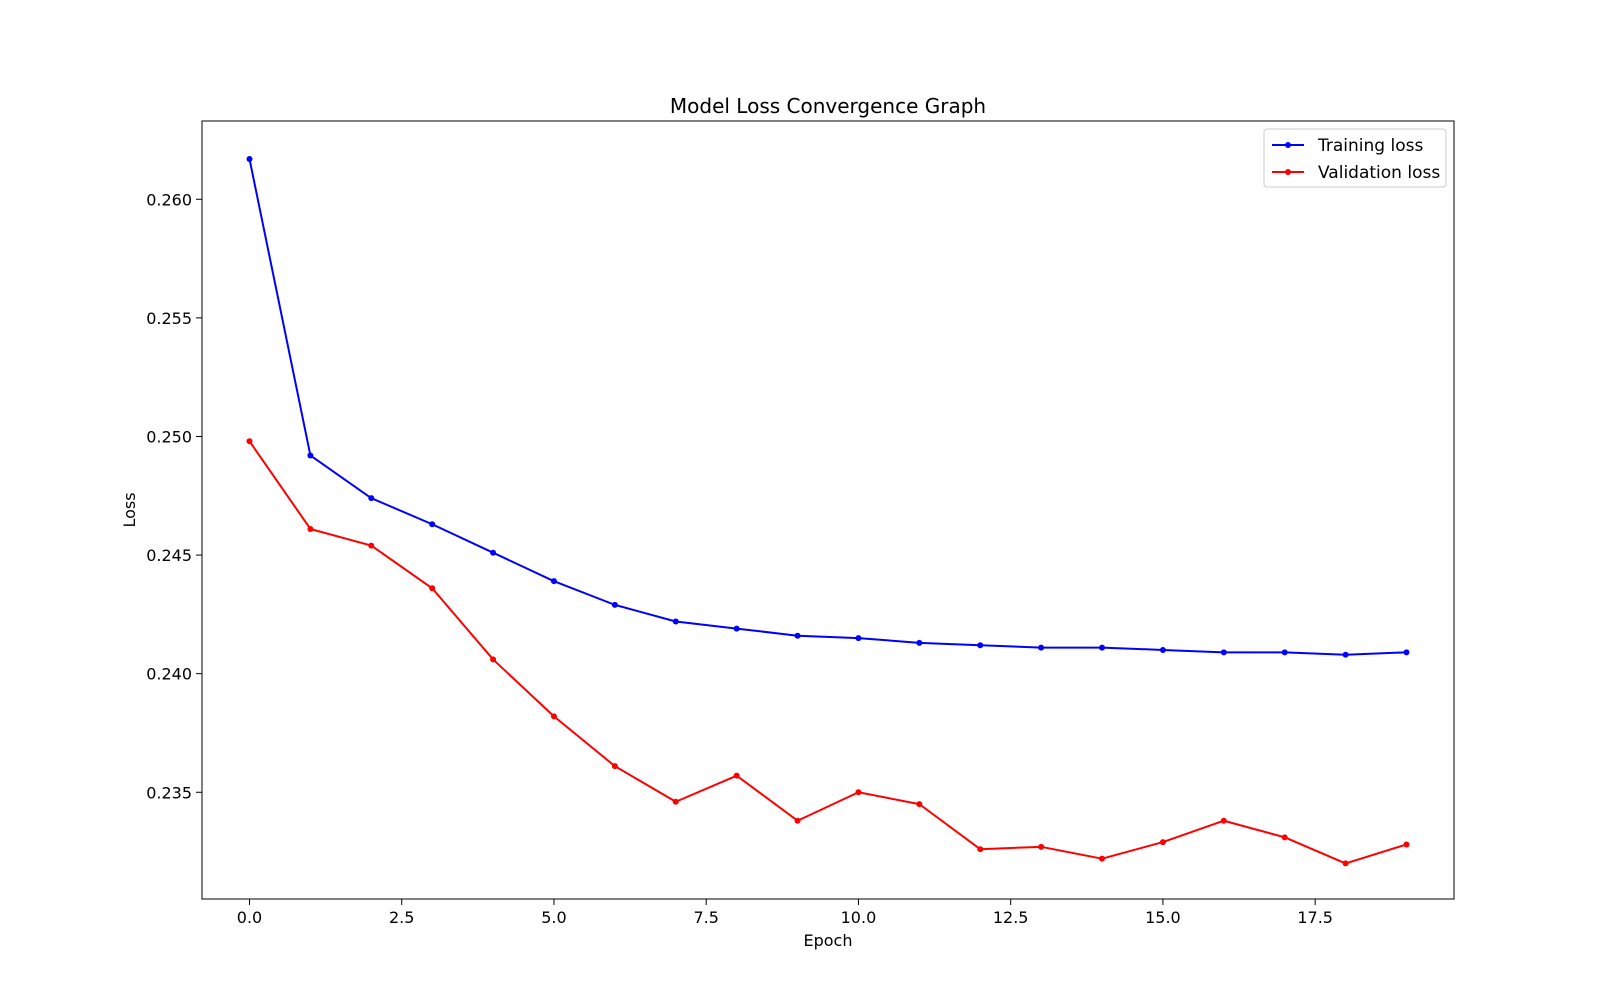  I want to click on training-loss-legend-label: Training loss, so click(1370, 146).